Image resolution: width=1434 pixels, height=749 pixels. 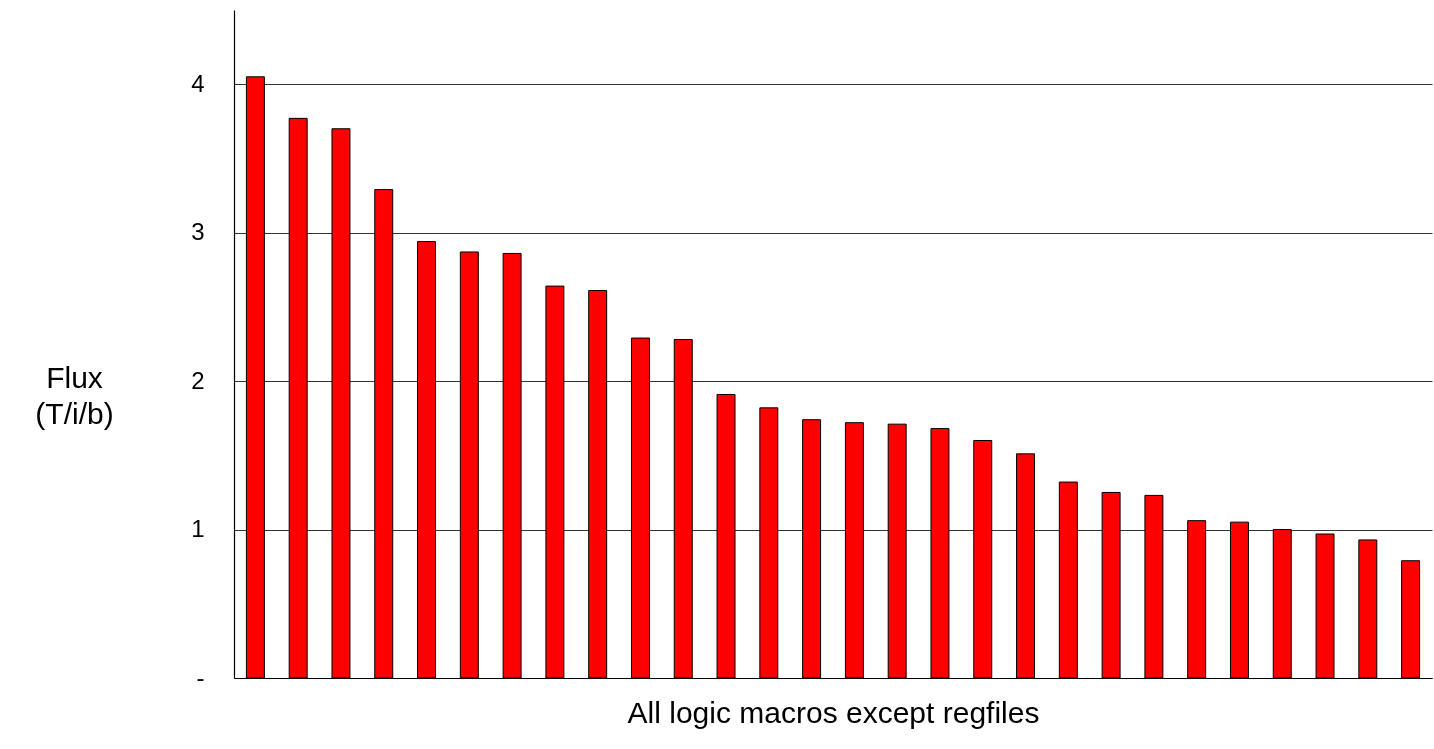 I want to click on y-tick-label: 4, so click(x=198, y=83).